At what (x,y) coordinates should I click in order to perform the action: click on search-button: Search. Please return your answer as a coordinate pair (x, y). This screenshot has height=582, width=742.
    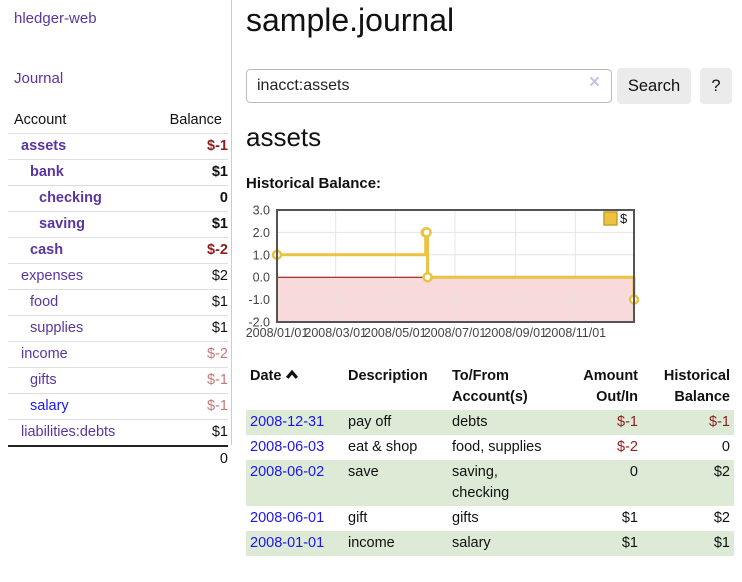
    Looking at the image, I should click on (654, 86).